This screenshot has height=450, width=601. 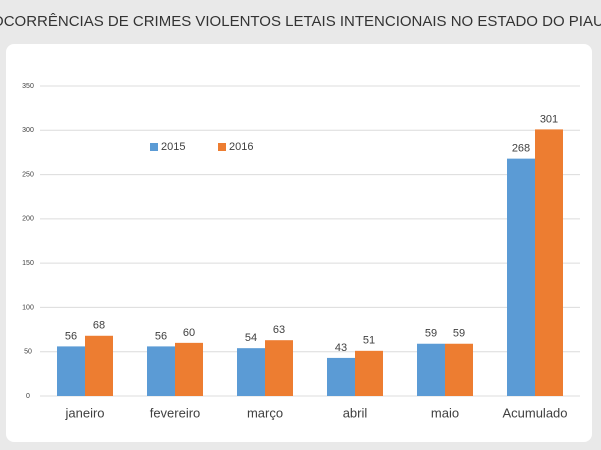 What do you see at coordinates (28, 307) in the screenshot?
I see `y-tick-label: 100` at bounding box center [28, 307].